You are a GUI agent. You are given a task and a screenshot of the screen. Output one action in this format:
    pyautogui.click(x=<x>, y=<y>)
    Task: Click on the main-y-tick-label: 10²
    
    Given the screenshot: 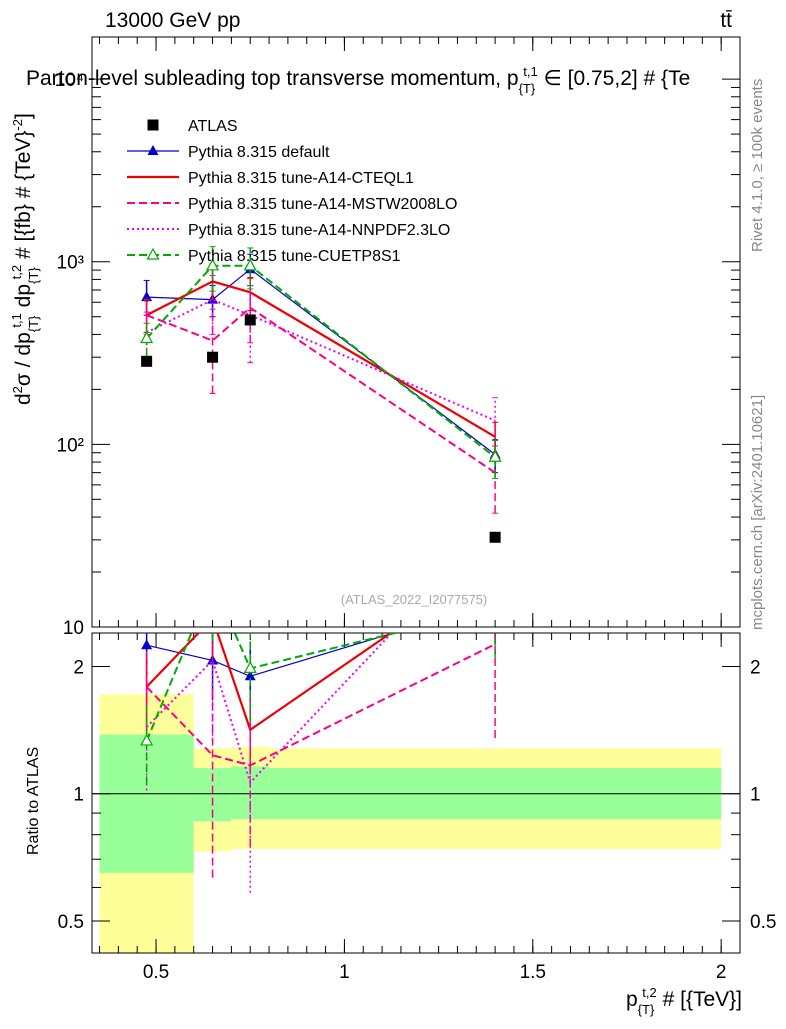 What is the action you would take?
    pyautogui.click(x=70, y=445)
    